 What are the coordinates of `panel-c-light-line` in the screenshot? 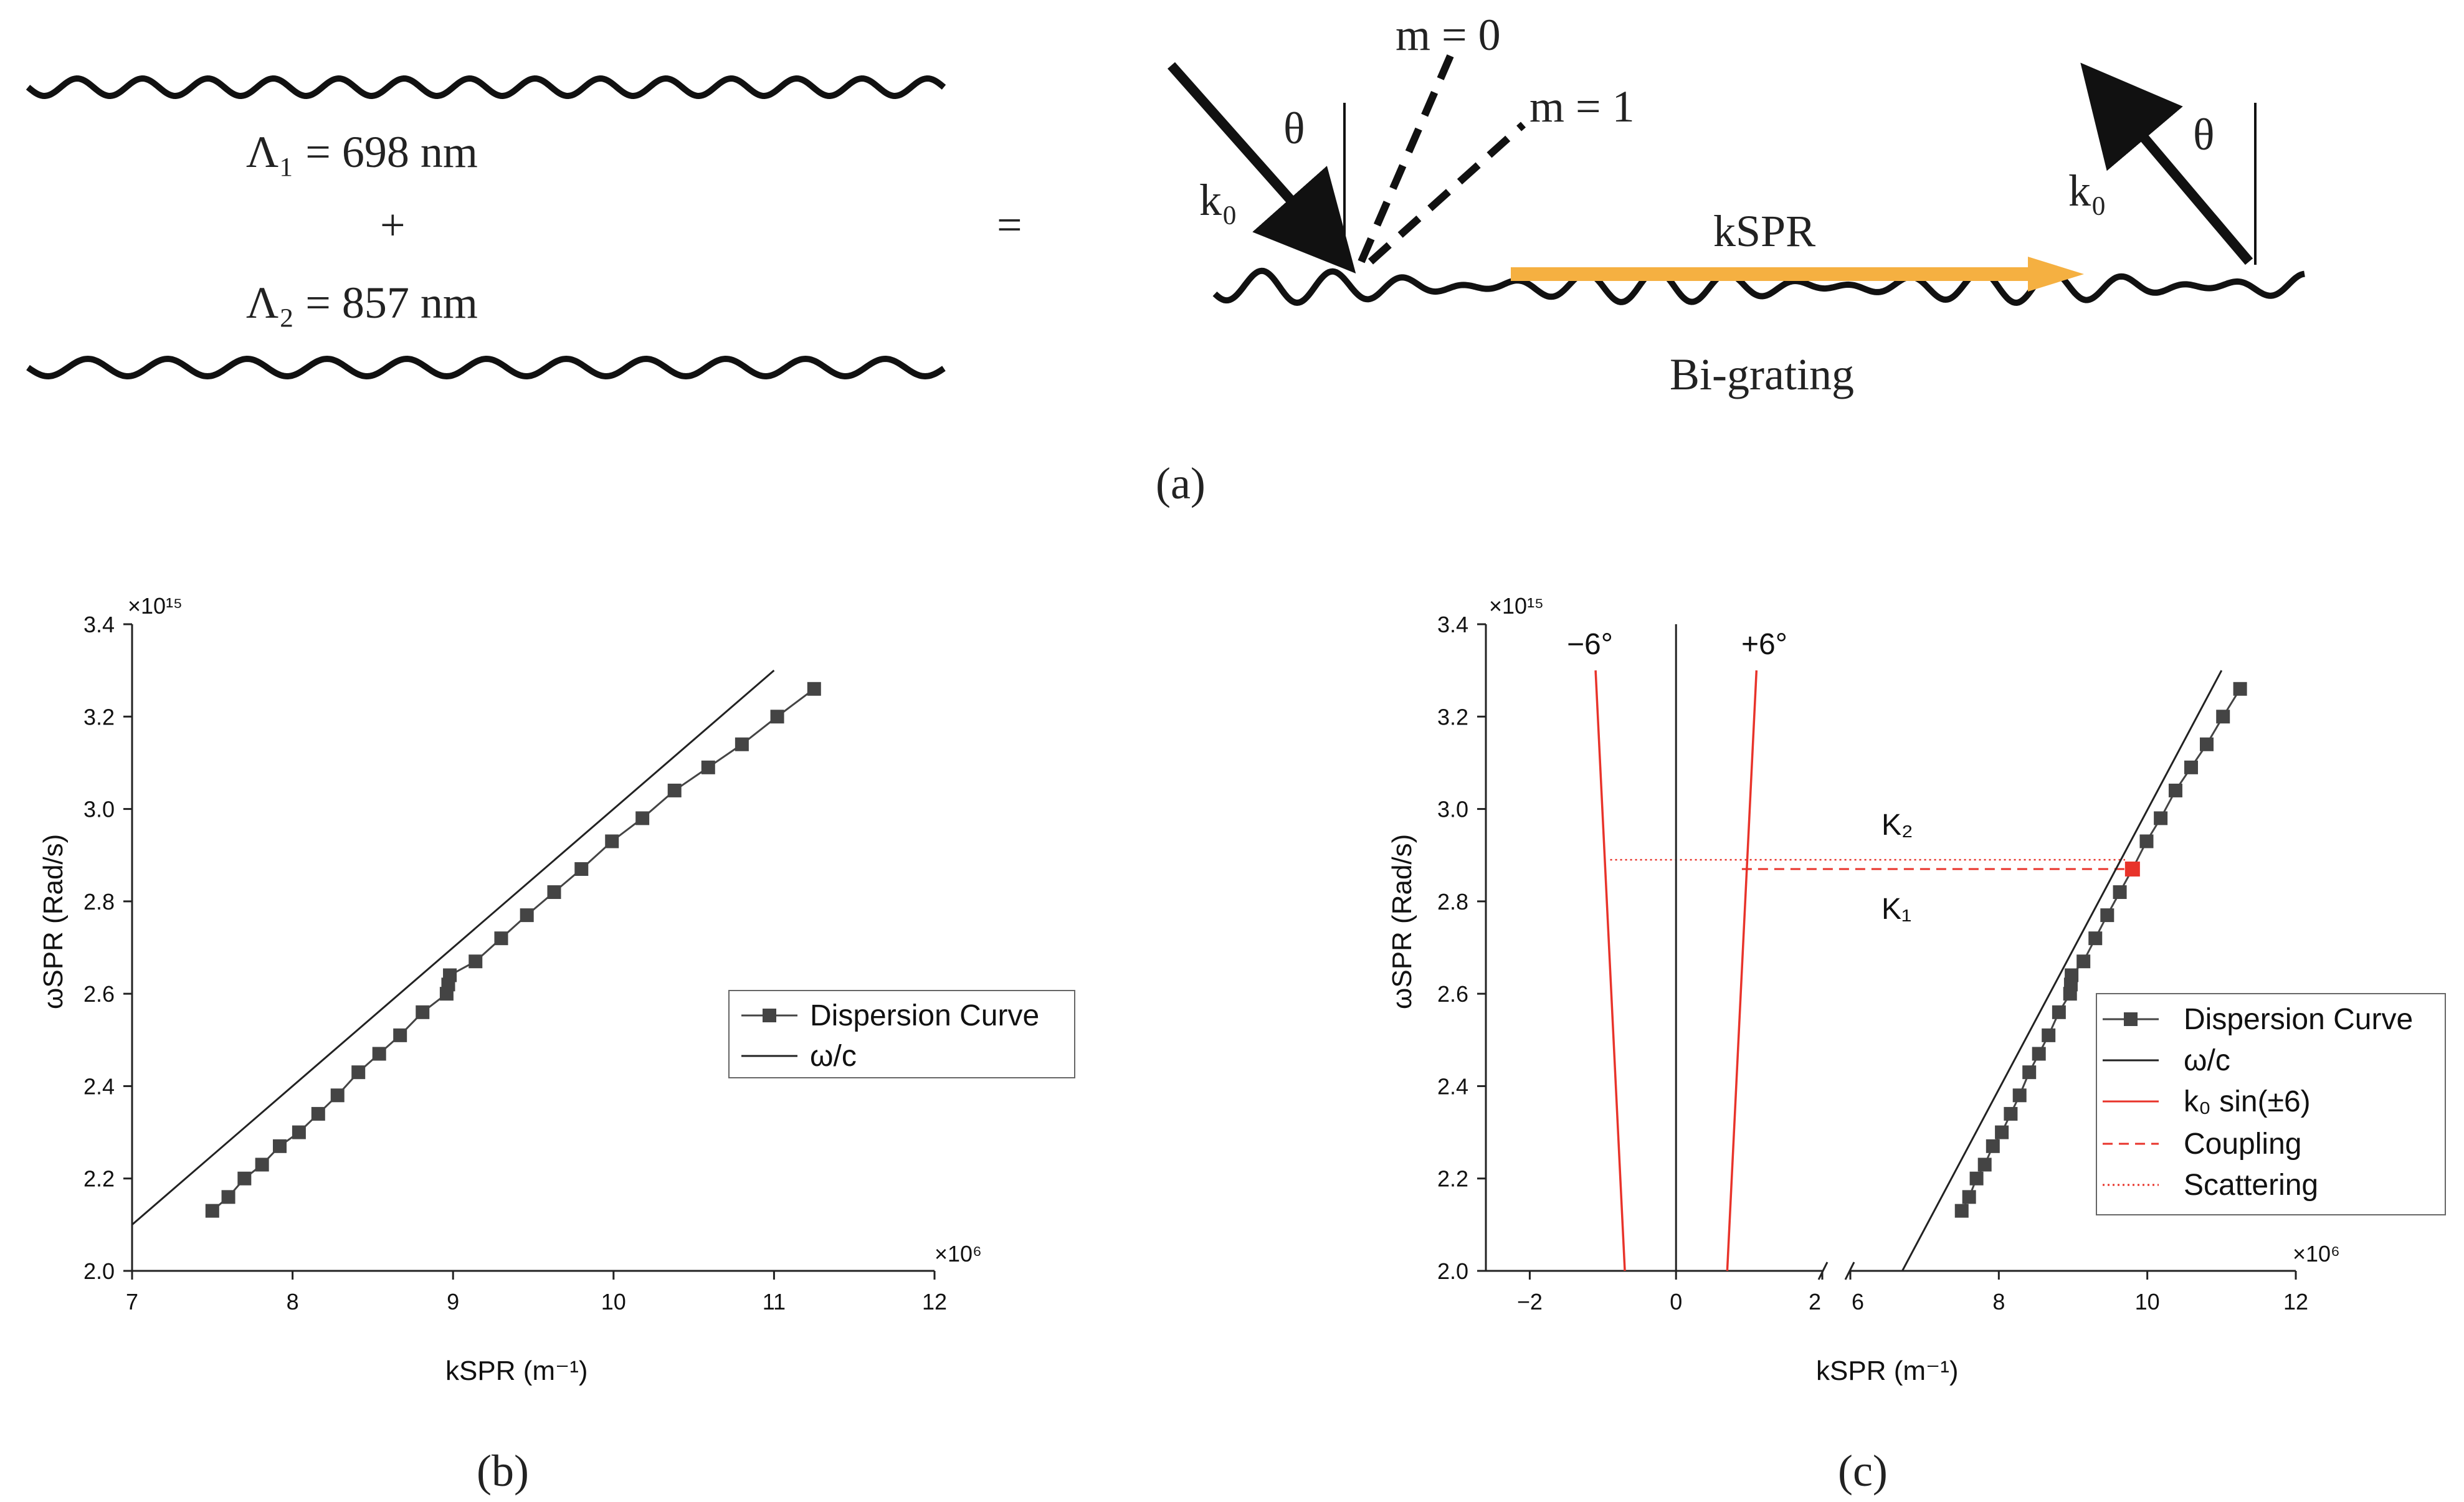 It's located at (2062, 970).